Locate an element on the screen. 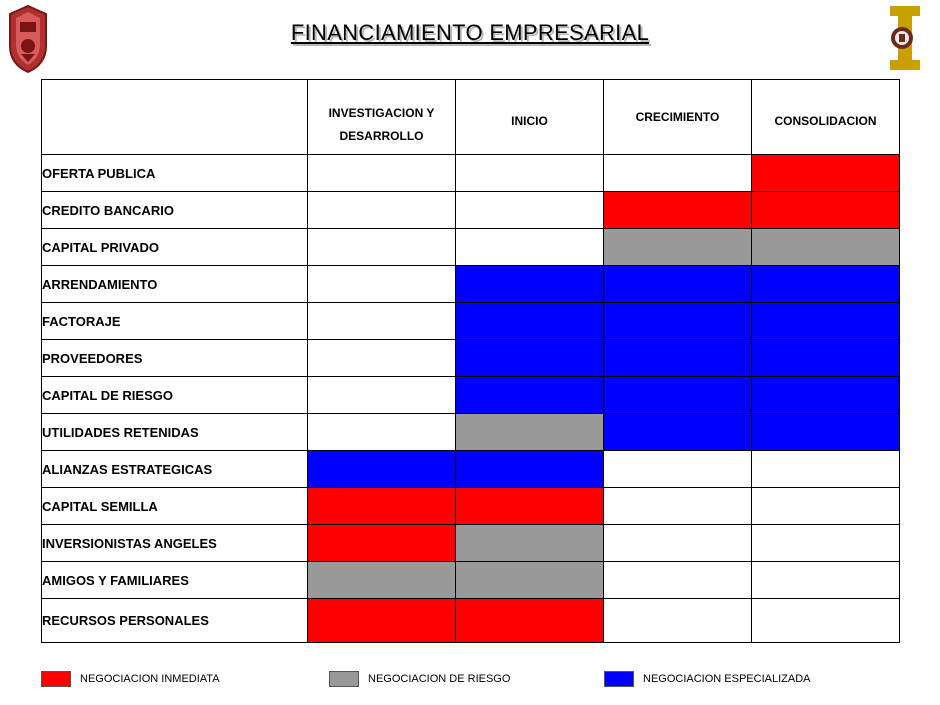 This screenshot has width=940, height=705. column-header: INICIO is located at coordinates (529, 117).